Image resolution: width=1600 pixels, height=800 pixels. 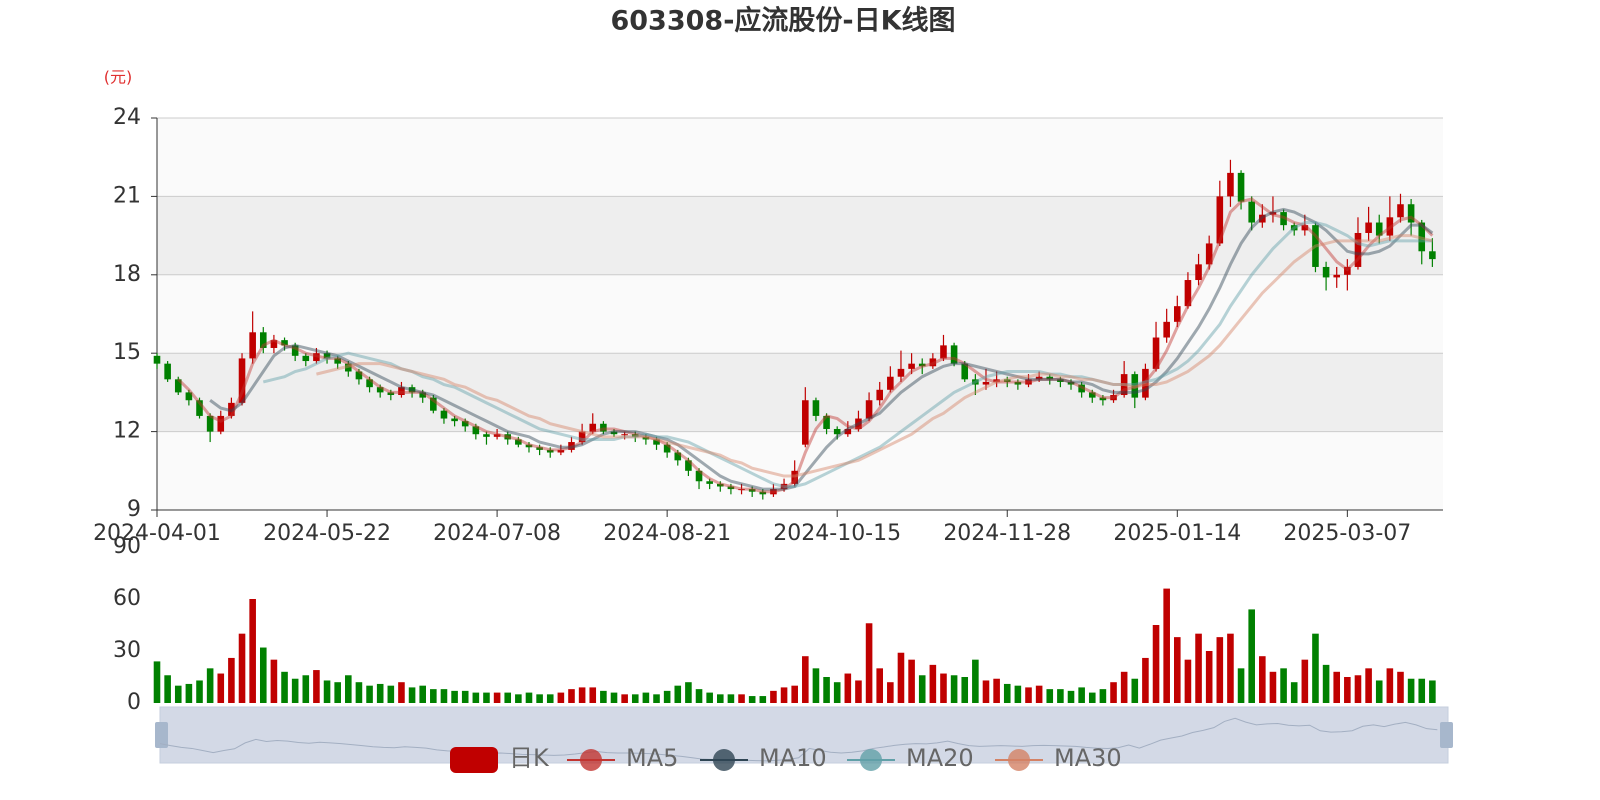 What do you see at coordinates (652, 758) in the screenshot?
I see `legend-label: MA5` at bounding box center [652, 758].